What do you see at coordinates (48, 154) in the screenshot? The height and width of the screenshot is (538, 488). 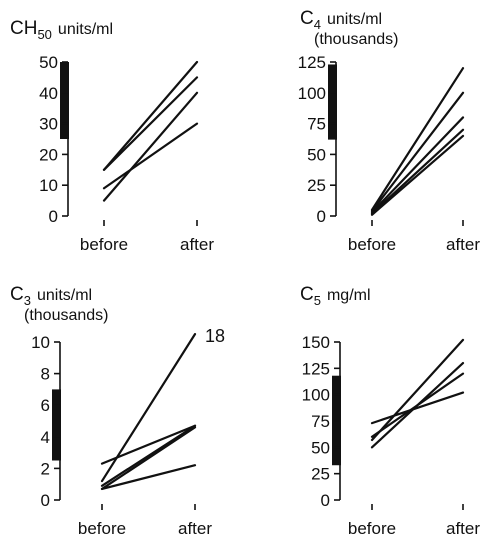 I see `y-tick-label: 20` at bounding box center [48, 154].